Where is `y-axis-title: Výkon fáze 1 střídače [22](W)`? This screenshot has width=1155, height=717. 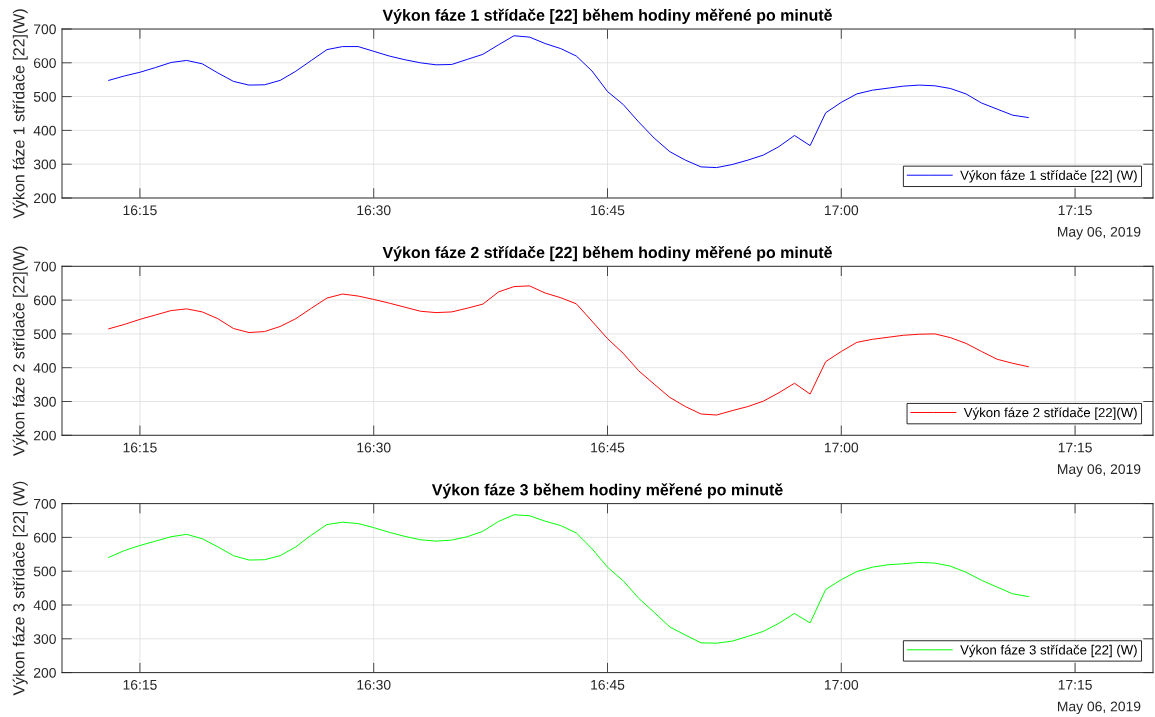
y-axis-title: Výkon fáze 1 střídače [22](W) is located at coordinates (20, 114).